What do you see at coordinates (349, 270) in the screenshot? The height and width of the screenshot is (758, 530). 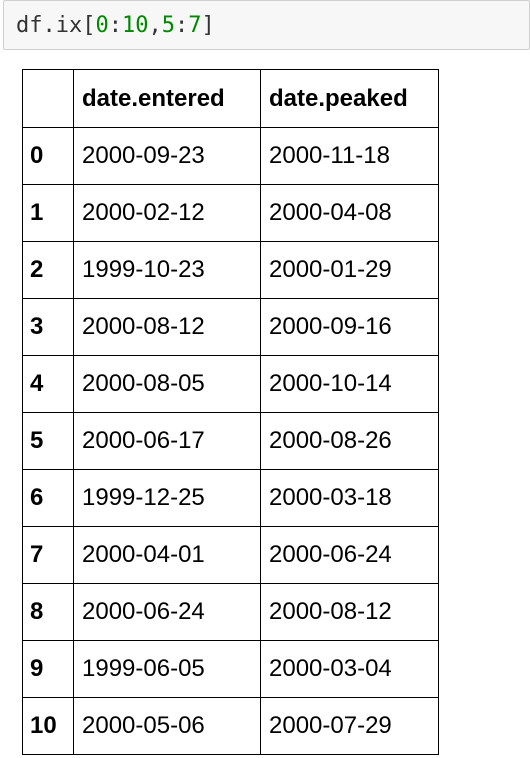 I see `cell-date-peaked: 2000-01-29` at bounding box center [349, 270].